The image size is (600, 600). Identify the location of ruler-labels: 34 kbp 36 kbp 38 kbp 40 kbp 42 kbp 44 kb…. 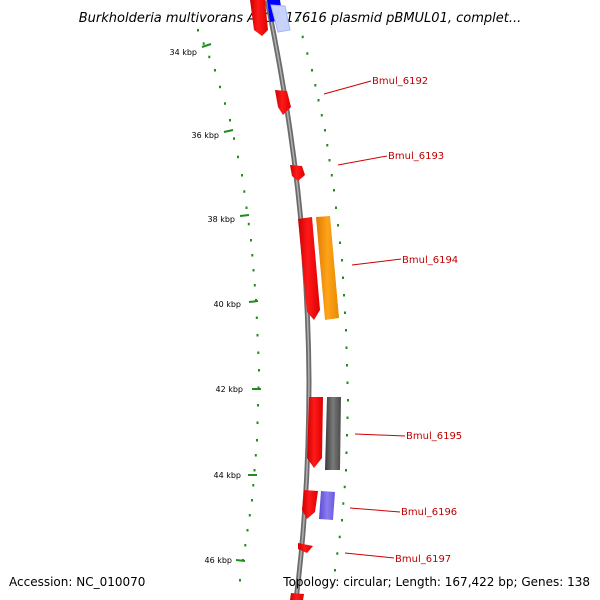
(206, 306).